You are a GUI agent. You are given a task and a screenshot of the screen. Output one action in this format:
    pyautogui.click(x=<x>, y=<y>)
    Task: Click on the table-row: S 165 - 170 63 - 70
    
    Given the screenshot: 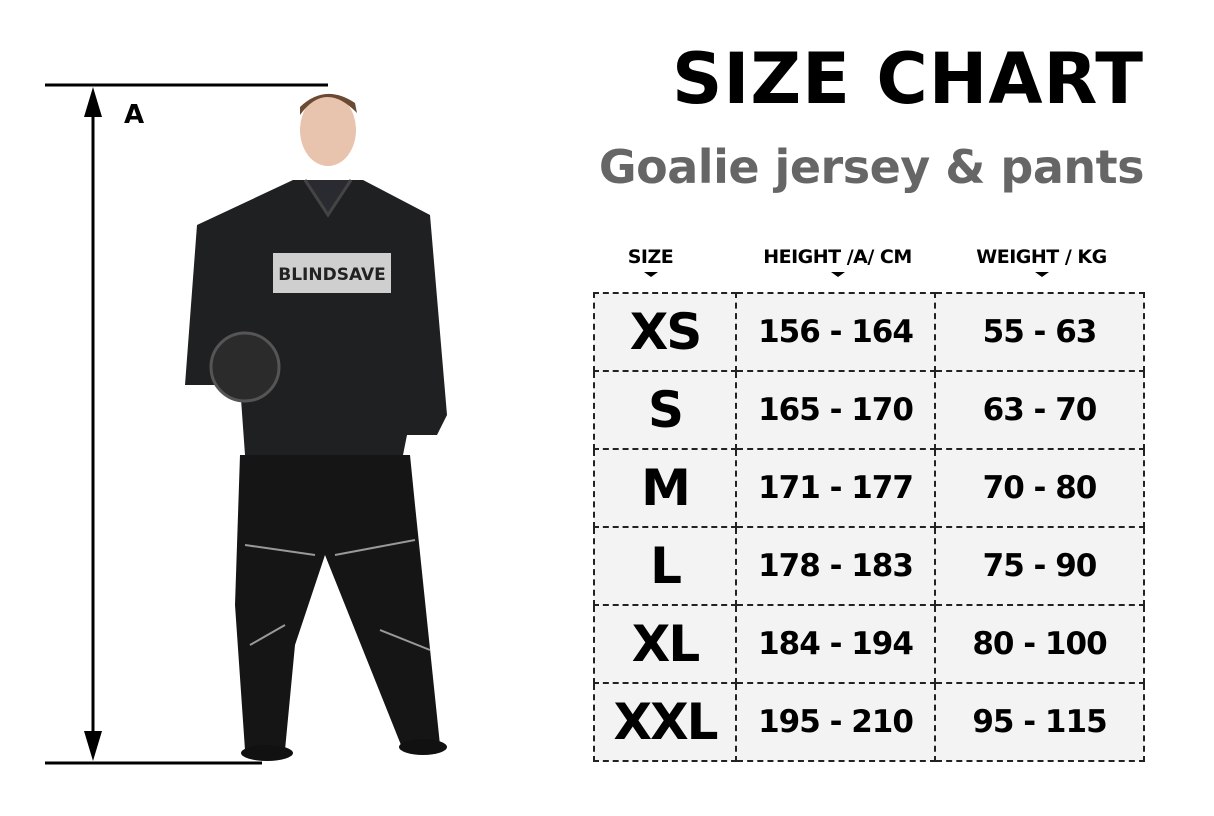 What is the action you would take?
    pyautogui.click(x=869, y=410)
    